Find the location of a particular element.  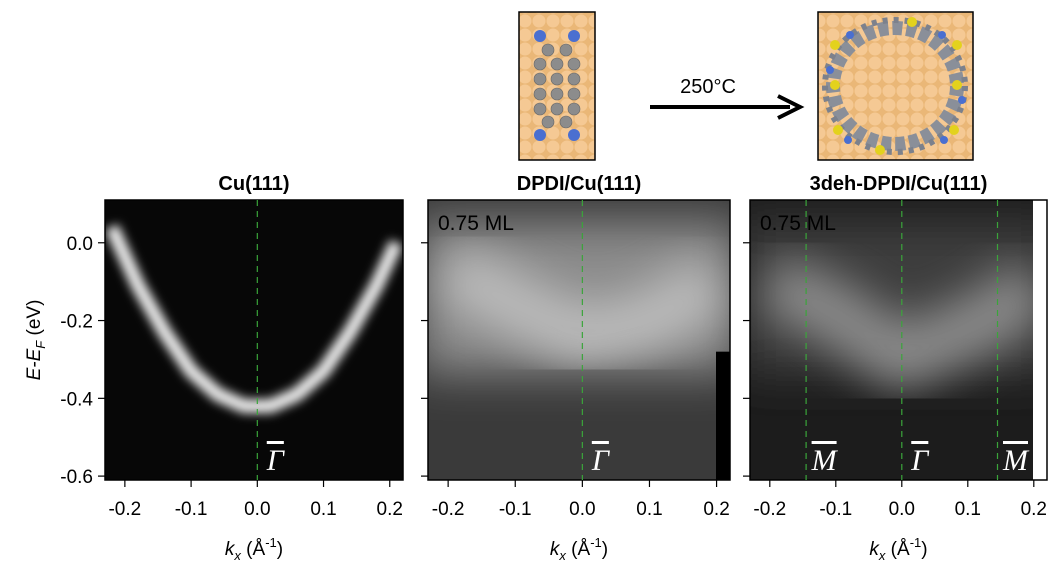

y-axis-label-part: F is located at coordinates (40, 344).